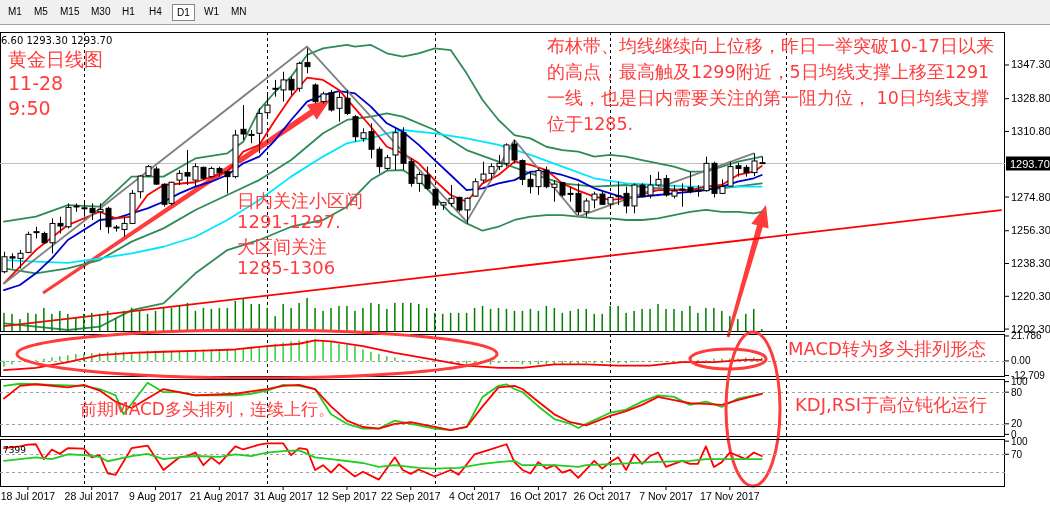 This screenshot has height=506, width=1050. Describe the element at coordinates (15, 12) in the screenshot. I see `text: M1` at that location.